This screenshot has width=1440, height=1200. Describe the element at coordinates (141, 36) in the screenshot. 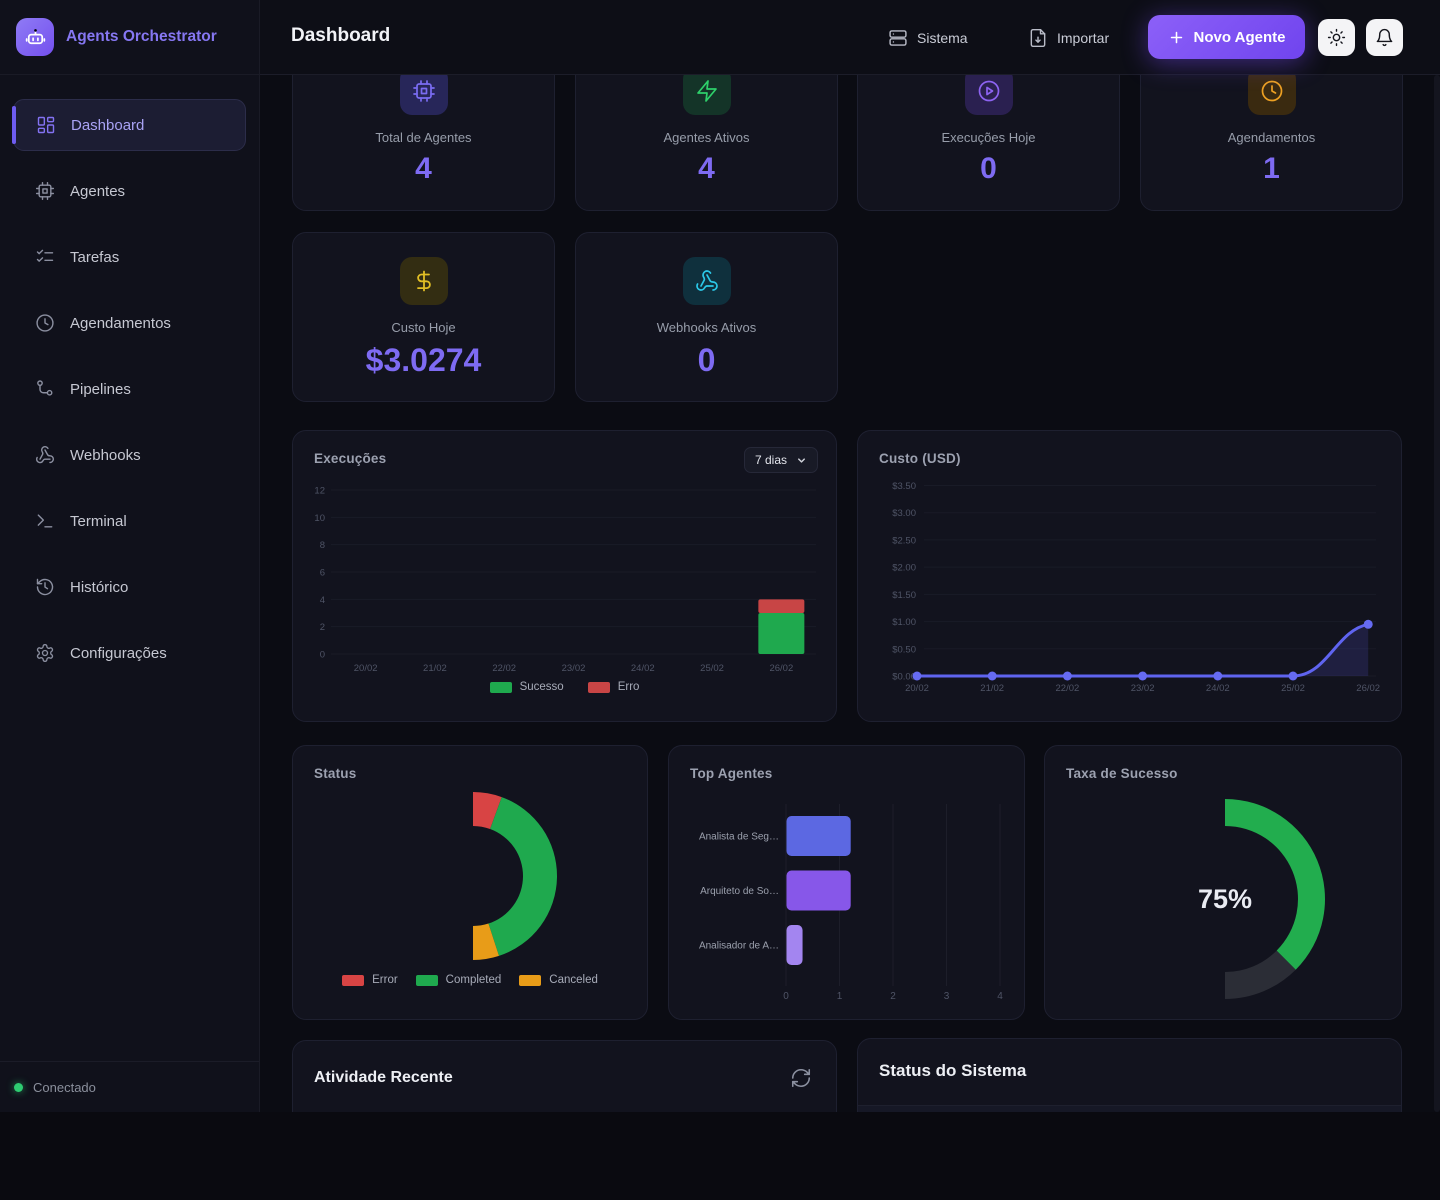

I see `brand-name: Agents Orchestrator` at that location.